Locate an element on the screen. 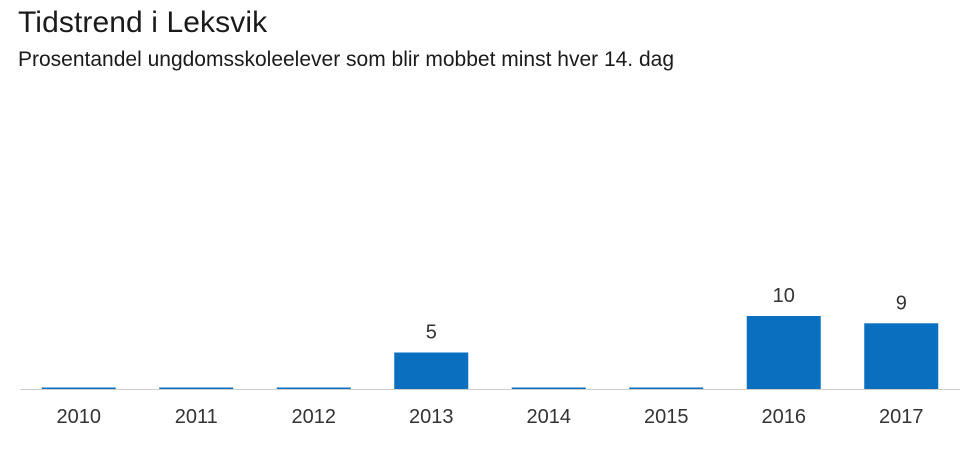 This screenshot has width=980, height=456. bars-group is located at coordinates (490, 352).